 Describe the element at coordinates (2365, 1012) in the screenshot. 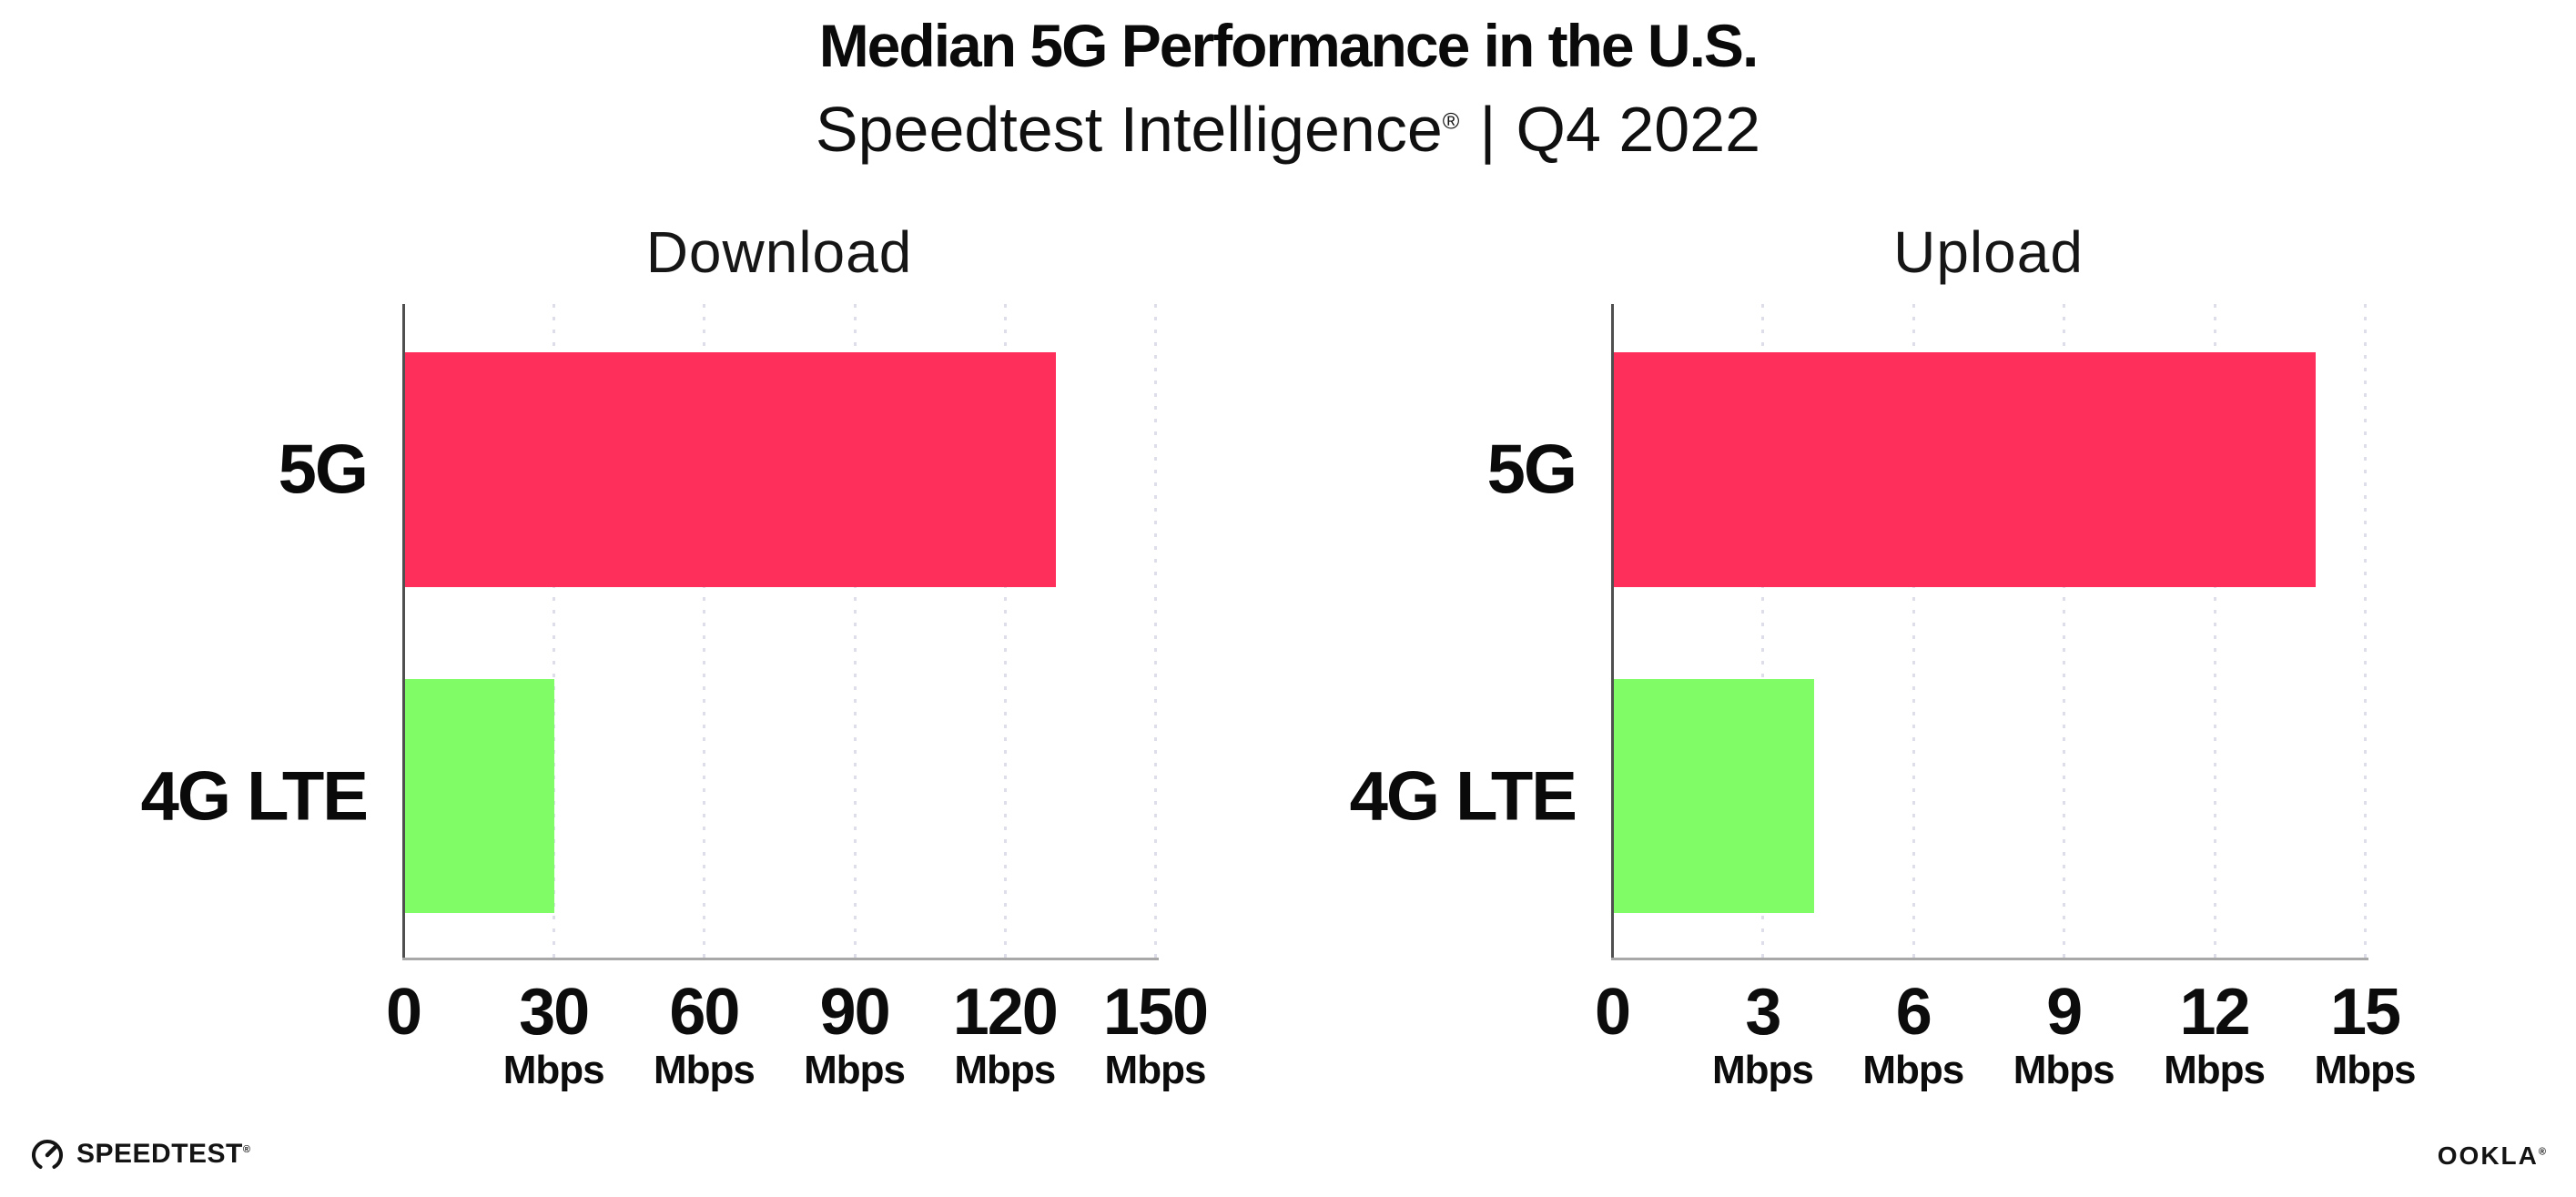

I see `upload-tick-value-15: 15` at that location.